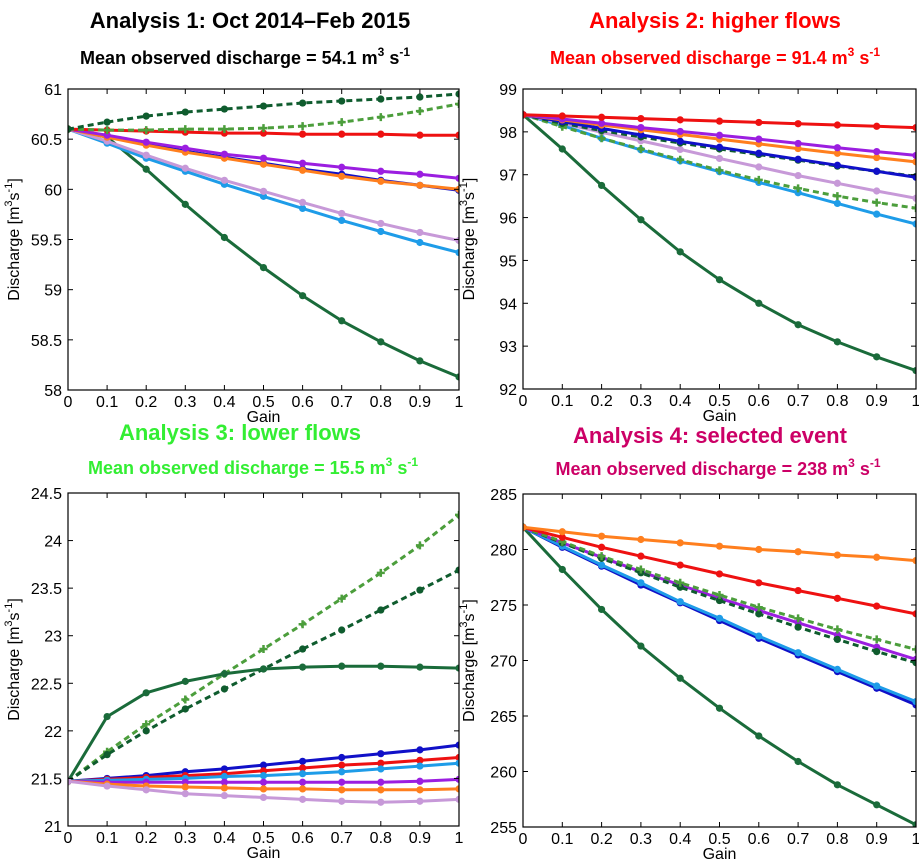 This screenshot has width=919, height=860. What do you see at coordinates (715, 56) in the screenshot?
I see `chart-subtitle: Mean observed discharge = 91.4 m3 s-1` at bounding box center [715, 56].